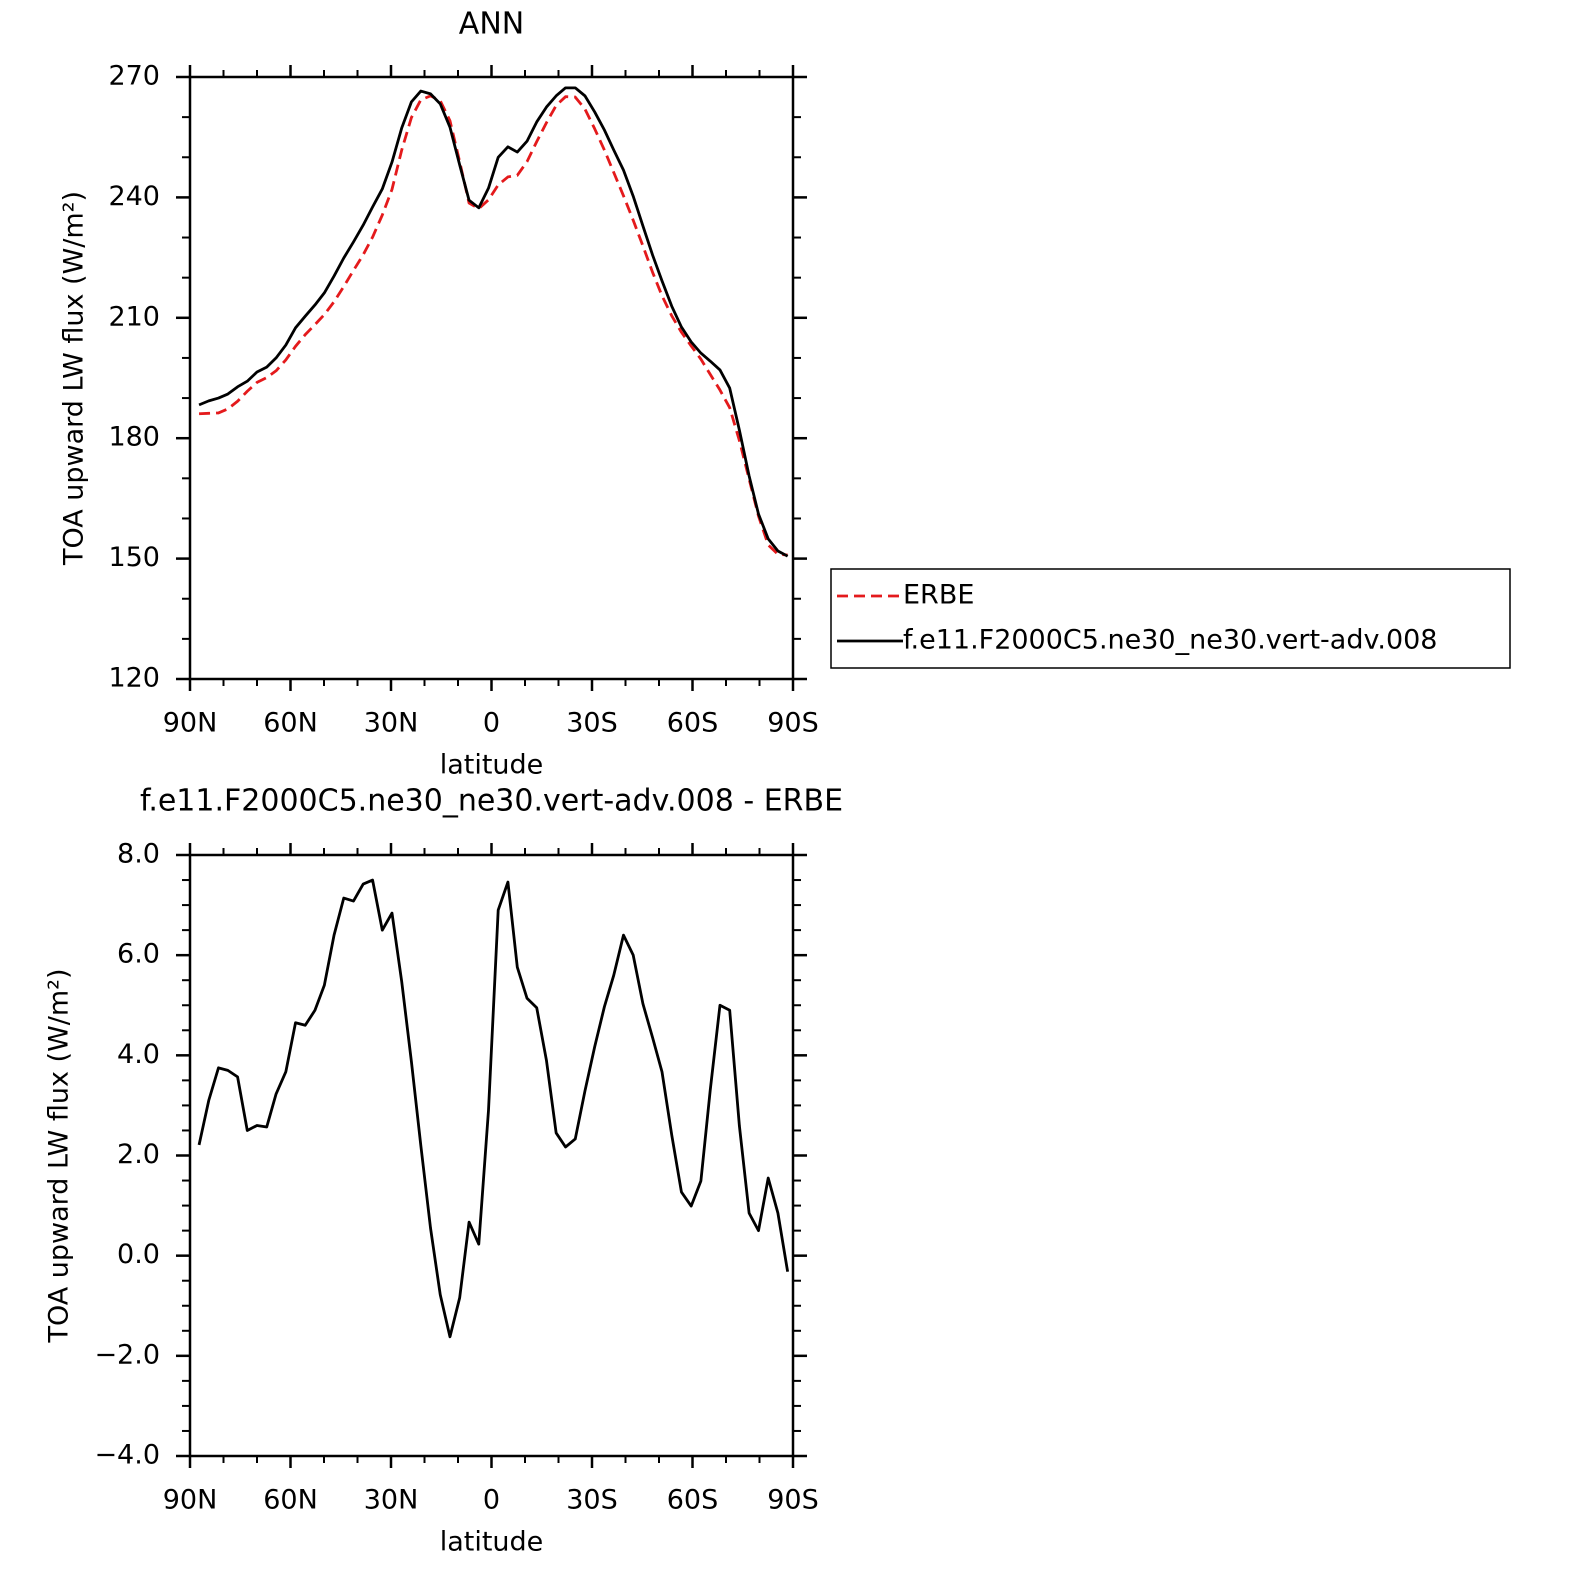 Image resolution: width=1594 pixels, height=1591 pixels. What do you see at coordinates (1170, 618) in the screenshot?
I see `legend-box` at bounding box center [1170, 618].